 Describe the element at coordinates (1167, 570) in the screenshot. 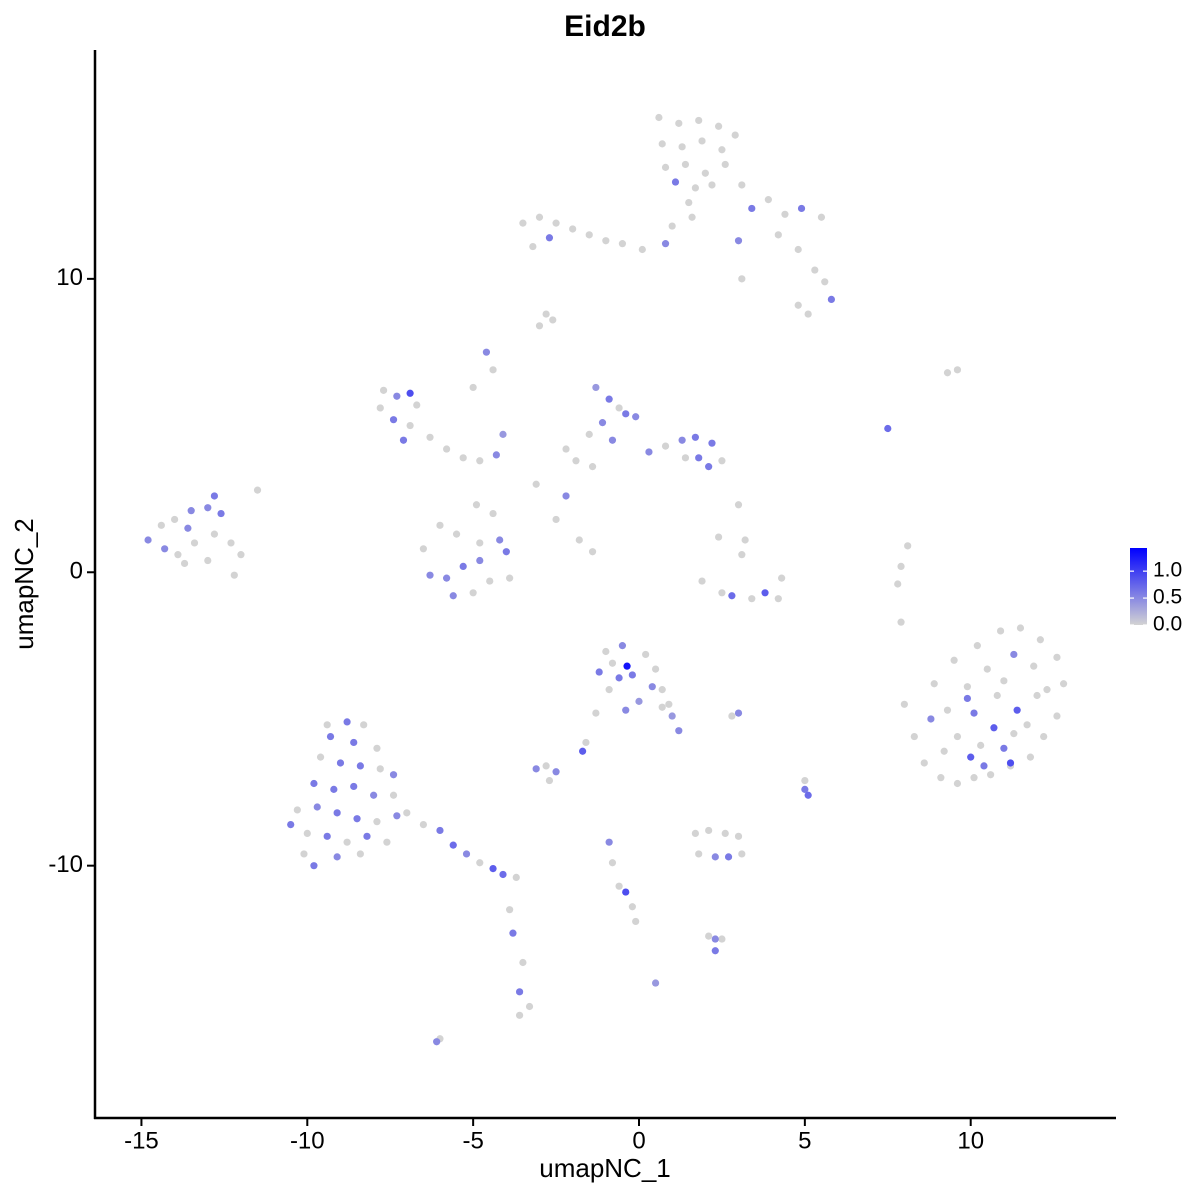

I see `color-tick-label: 1.0` at that location.